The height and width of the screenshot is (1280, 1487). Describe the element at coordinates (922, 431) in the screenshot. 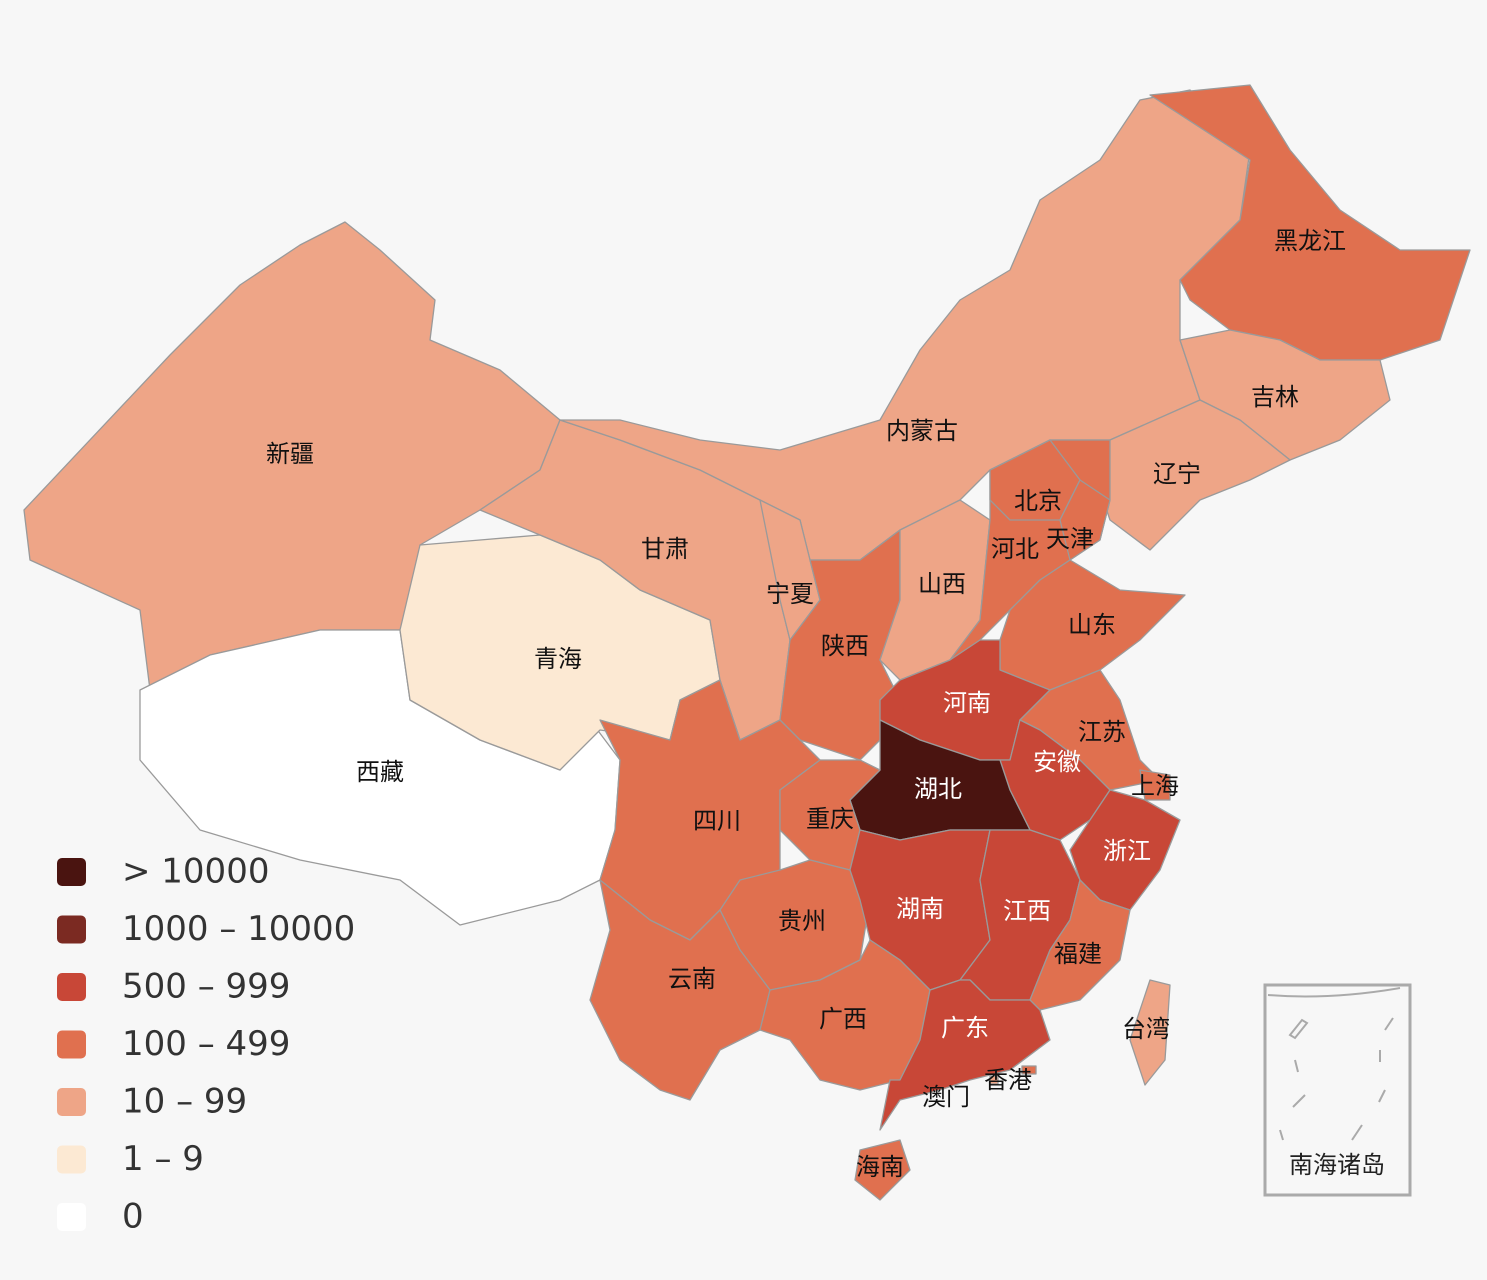

I see `province-label: 内蒙古` at that location.